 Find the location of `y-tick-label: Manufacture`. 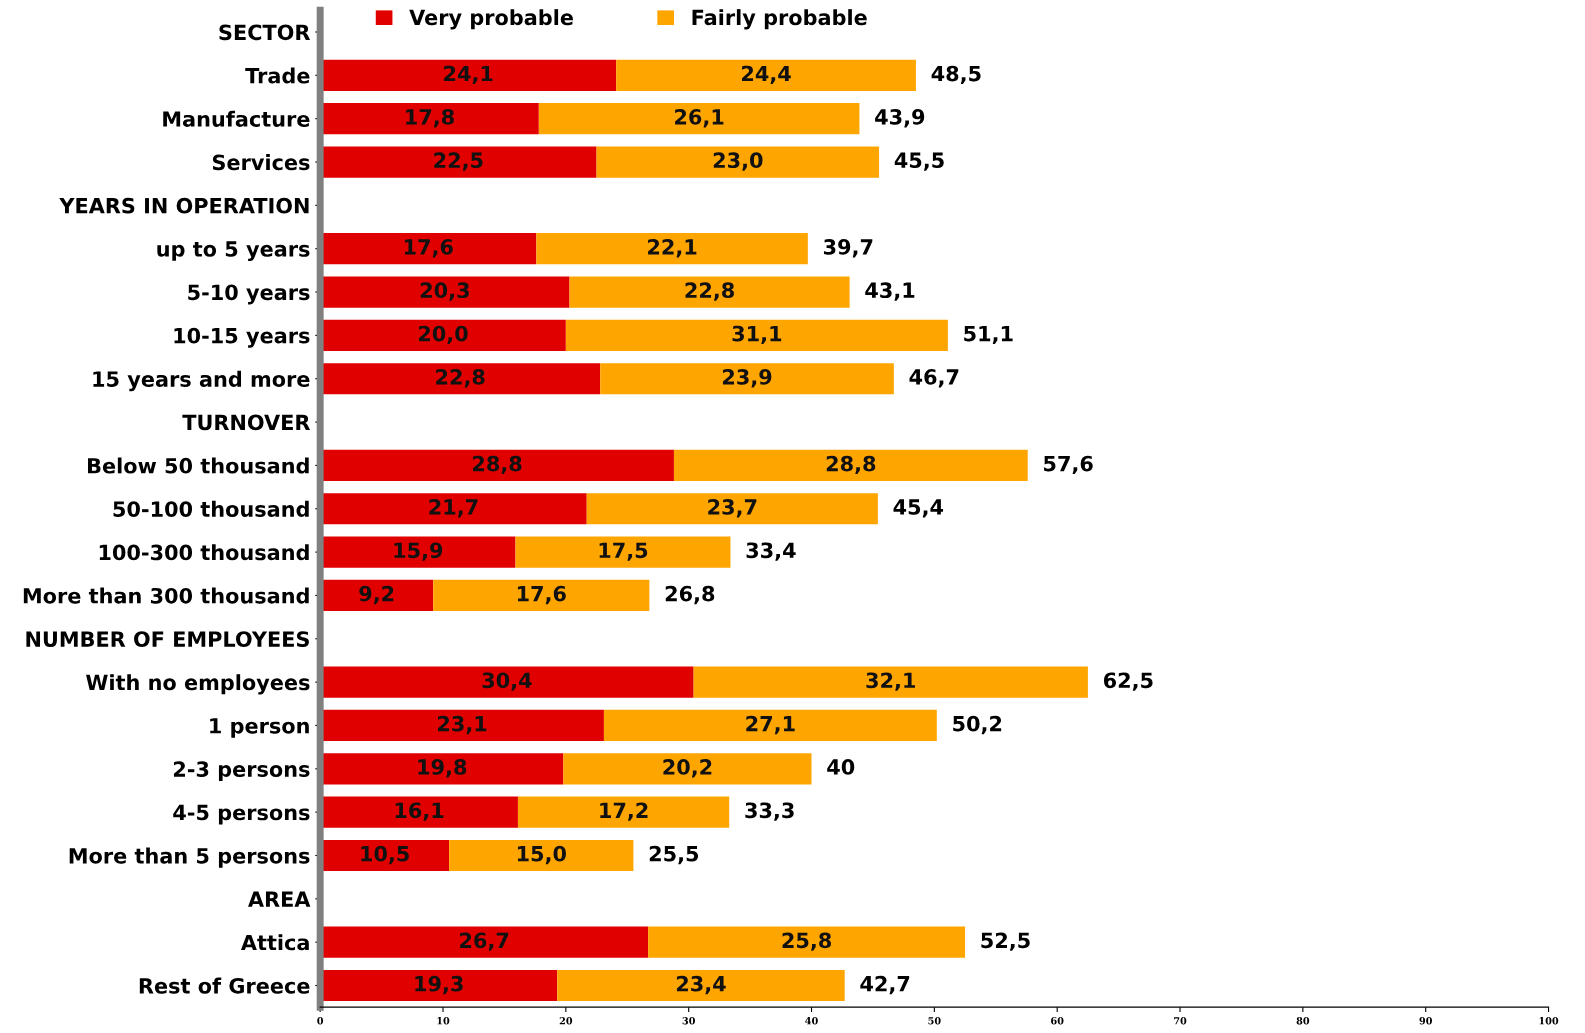

y-tick-label: Manufacture is located at coordinates (236, 118).